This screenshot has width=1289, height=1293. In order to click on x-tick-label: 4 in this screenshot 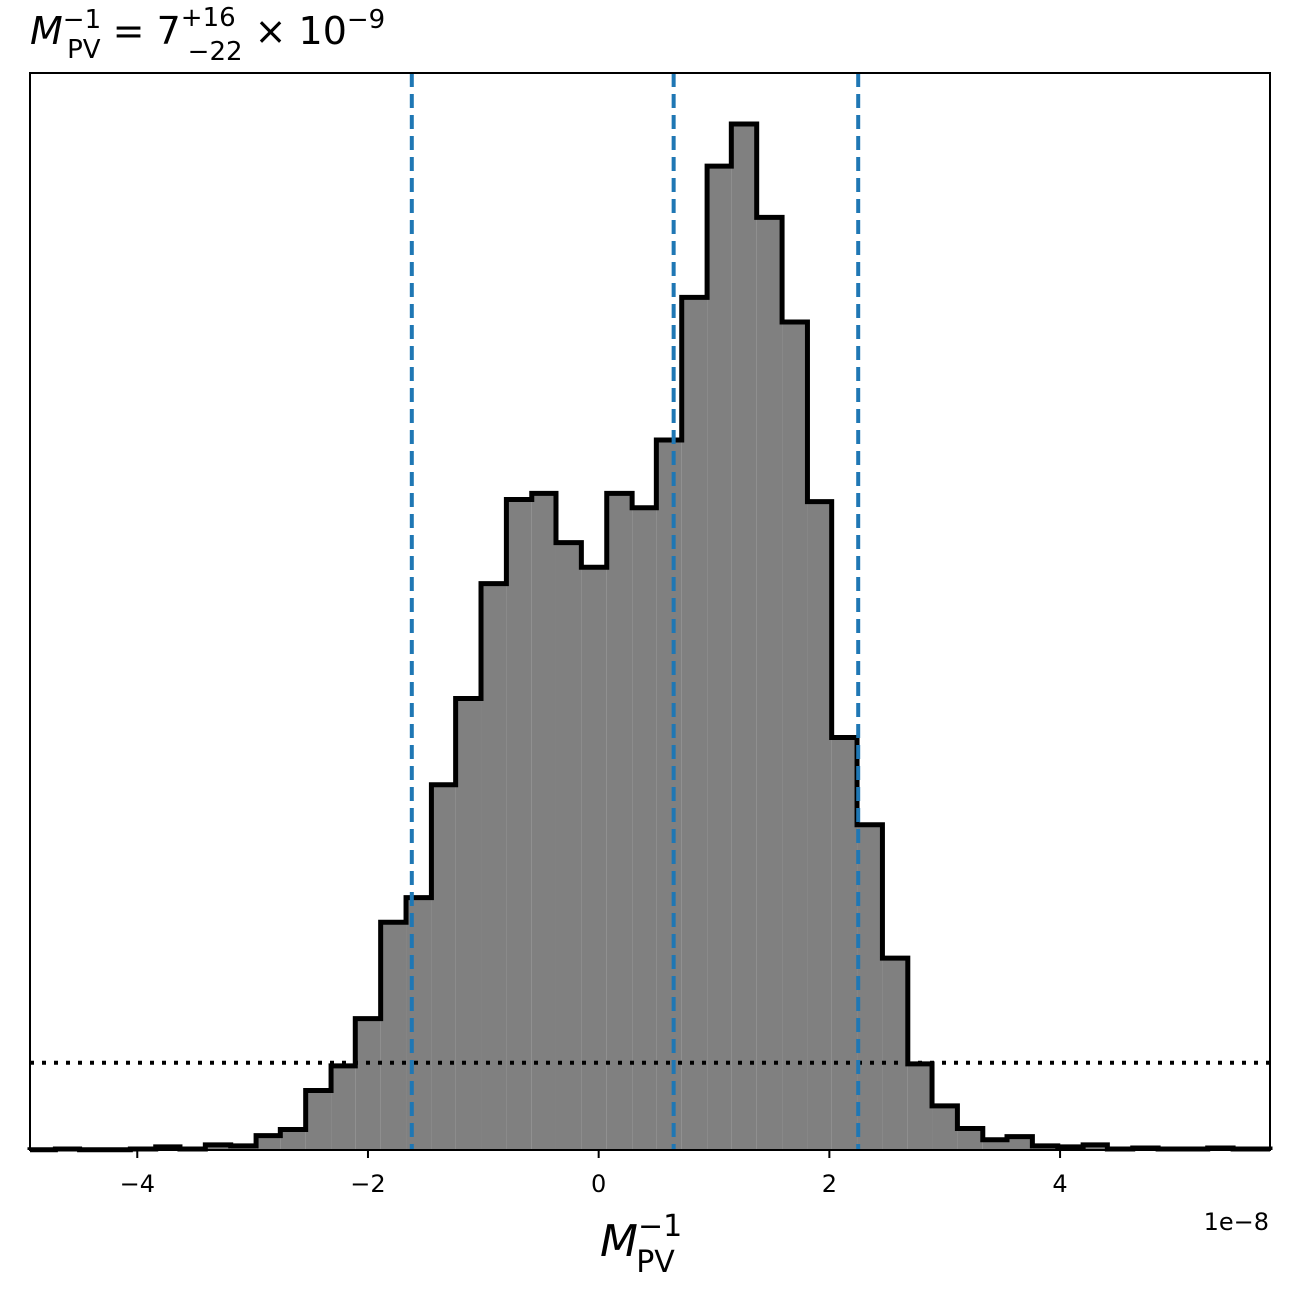, I will do `click(1059, 1184)`.